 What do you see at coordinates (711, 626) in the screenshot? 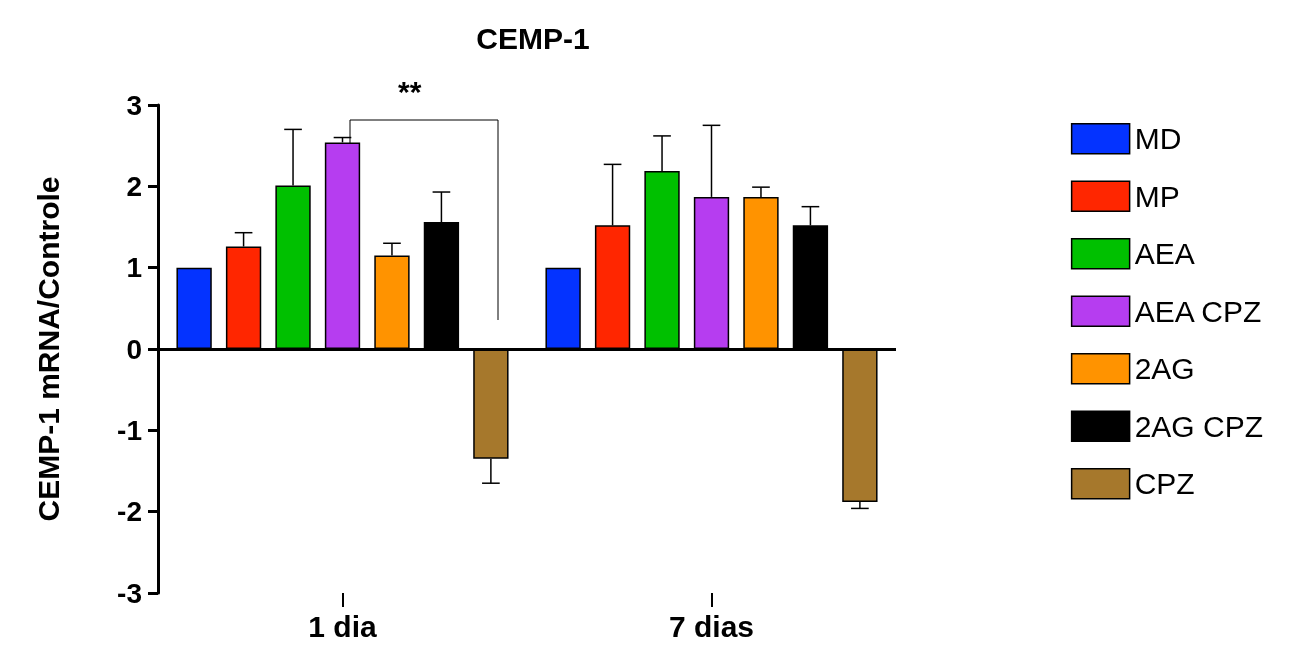
I see `x-tick-label: 7 dias` at bounding box center [711, 626].